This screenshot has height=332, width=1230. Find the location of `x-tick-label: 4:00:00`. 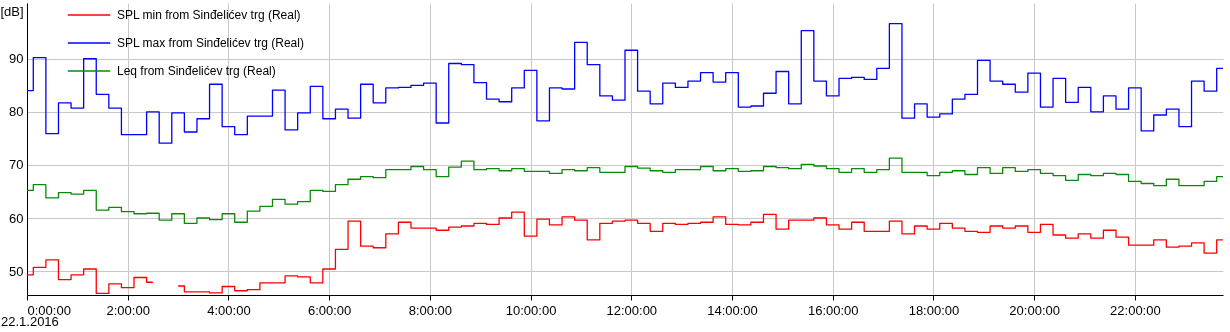

x-tick-label: 4:00:00 is located at coordinates (229, 310).